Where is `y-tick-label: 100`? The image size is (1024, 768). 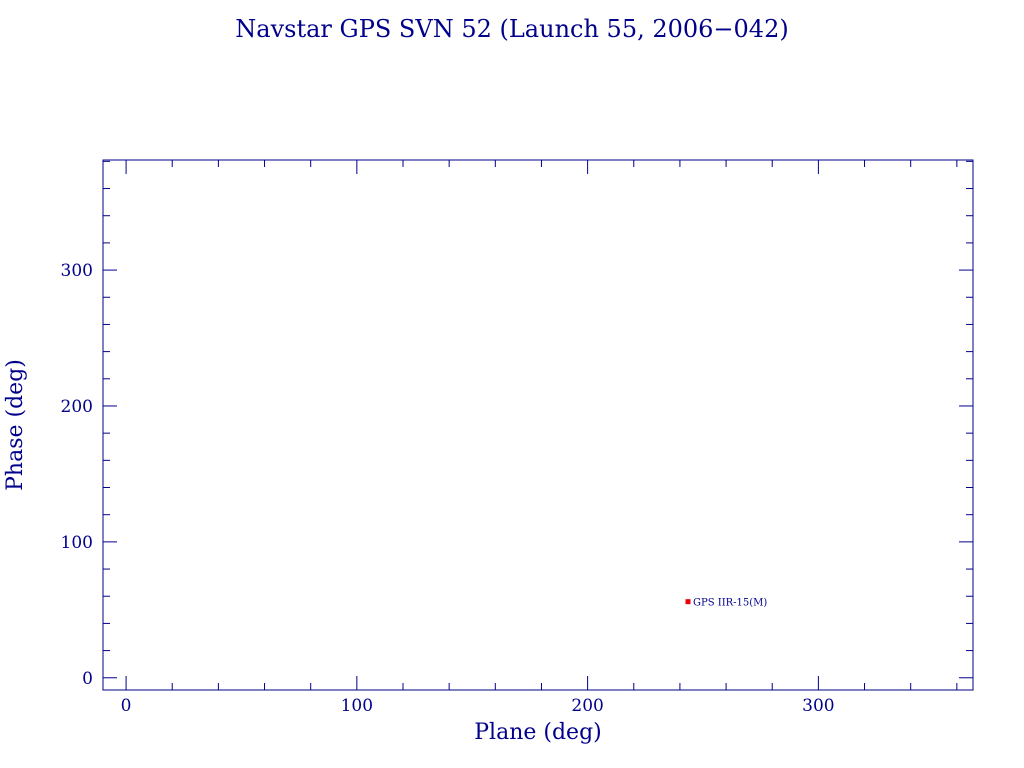
y-tick-label: 100 is located at coordinates (77, 543).